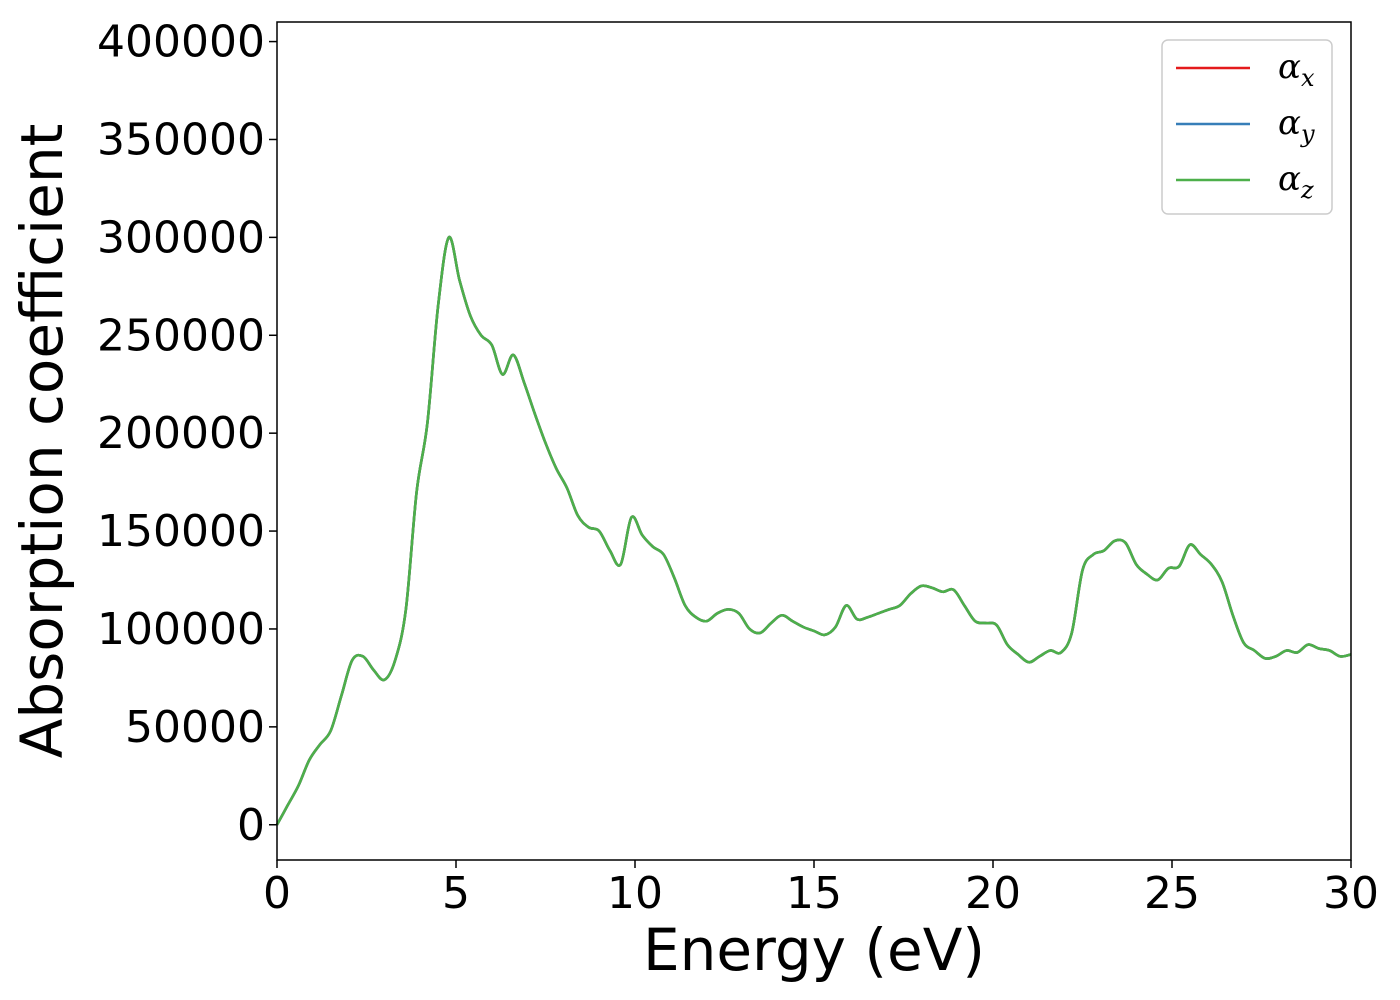 This screenshot has width=1400, height=1000. I want to click on legend-box, so click(1247, 127).